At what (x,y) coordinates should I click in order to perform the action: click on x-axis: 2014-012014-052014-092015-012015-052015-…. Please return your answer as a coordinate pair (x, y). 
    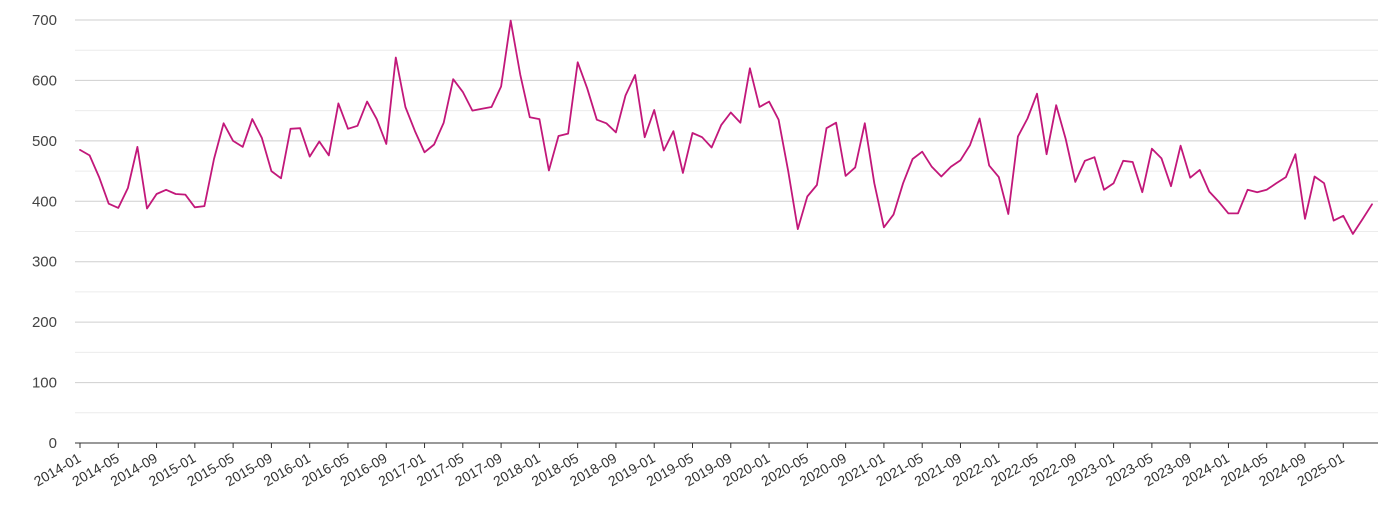
    Looking at the image, I should click on (704, 465).